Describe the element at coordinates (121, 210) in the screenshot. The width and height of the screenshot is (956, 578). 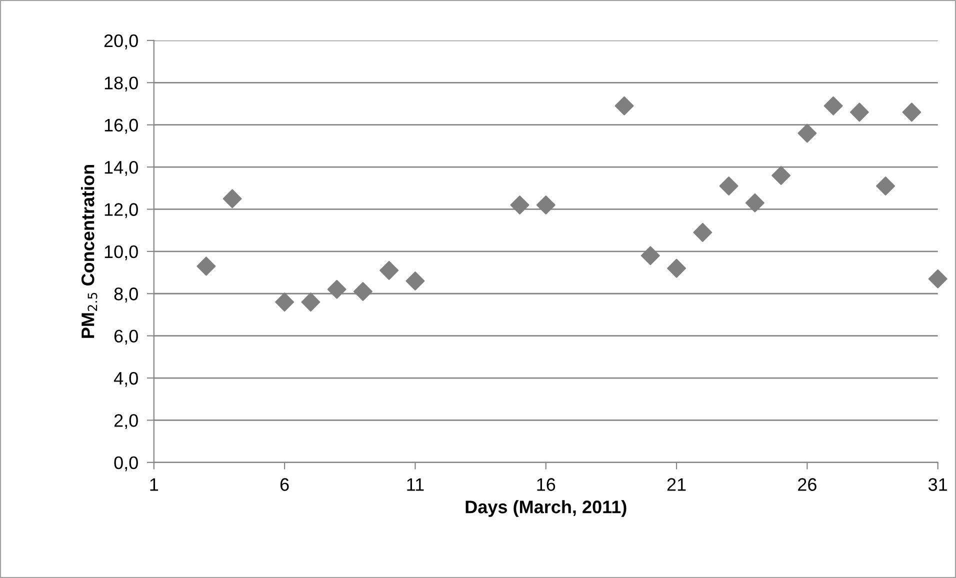
I see `y-tick-label: 12,0` at that location.